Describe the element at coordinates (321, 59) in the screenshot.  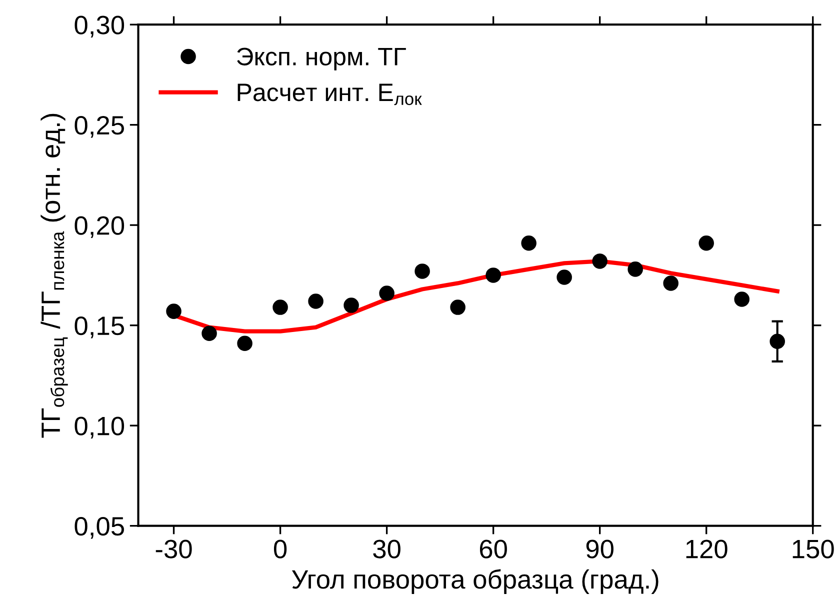
I see `legend-label: Эксп. норм. ТГ` at that location.